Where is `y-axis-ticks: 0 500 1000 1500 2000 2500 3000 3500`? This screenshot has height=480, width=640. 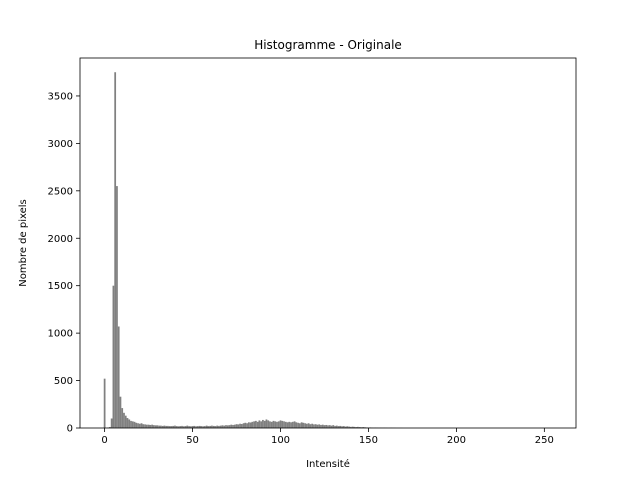 y-axis-ticks: 0 500 1000 1500 2000 2500 3000 3500 is located at coordinates (64, 263).